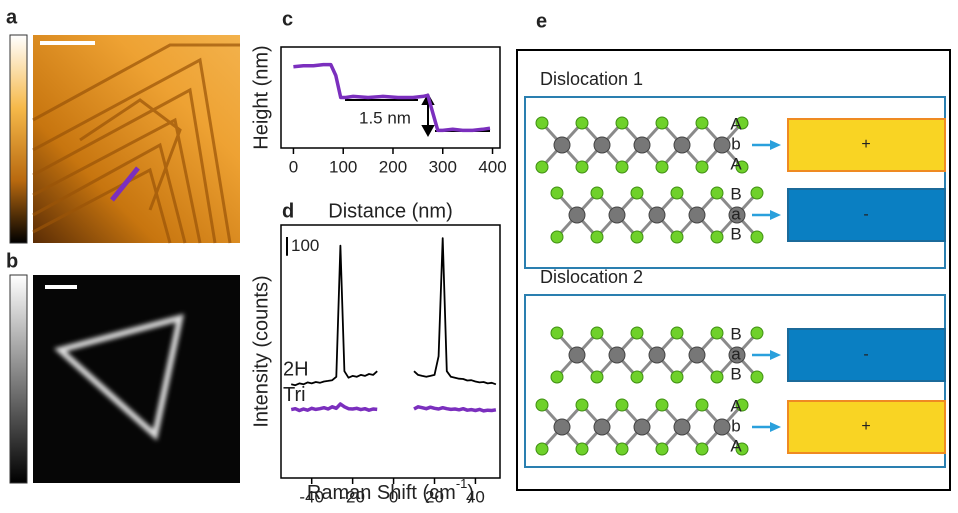  What do you see at coordinates (381, 493) in the screenshot?
I see `x-axis-label-part: Raman Shift (cm` at bounding box center [381, 493].